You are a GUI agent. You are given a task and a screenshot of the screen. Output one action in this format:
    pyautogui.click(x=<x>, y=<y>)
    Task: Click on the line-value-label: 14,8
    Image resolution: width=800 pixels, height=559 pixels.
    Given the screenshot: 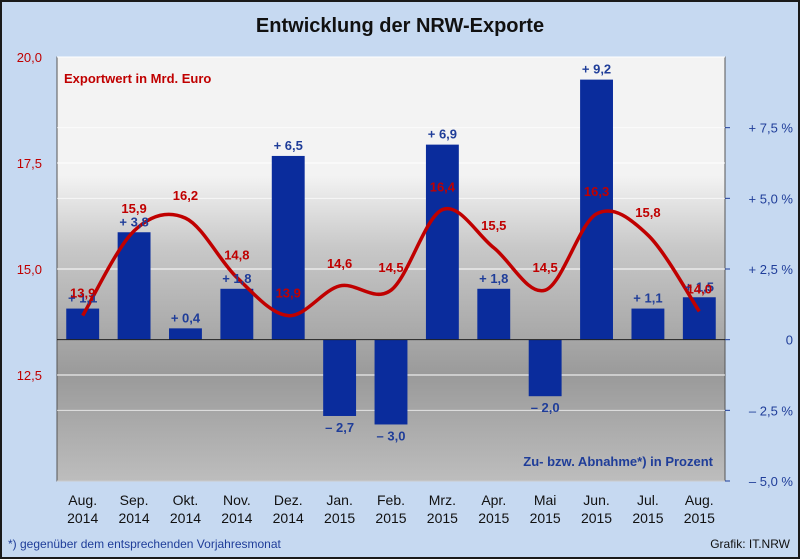 What is the action you would take?
    pyautogui.click(x=236, y=254)
    